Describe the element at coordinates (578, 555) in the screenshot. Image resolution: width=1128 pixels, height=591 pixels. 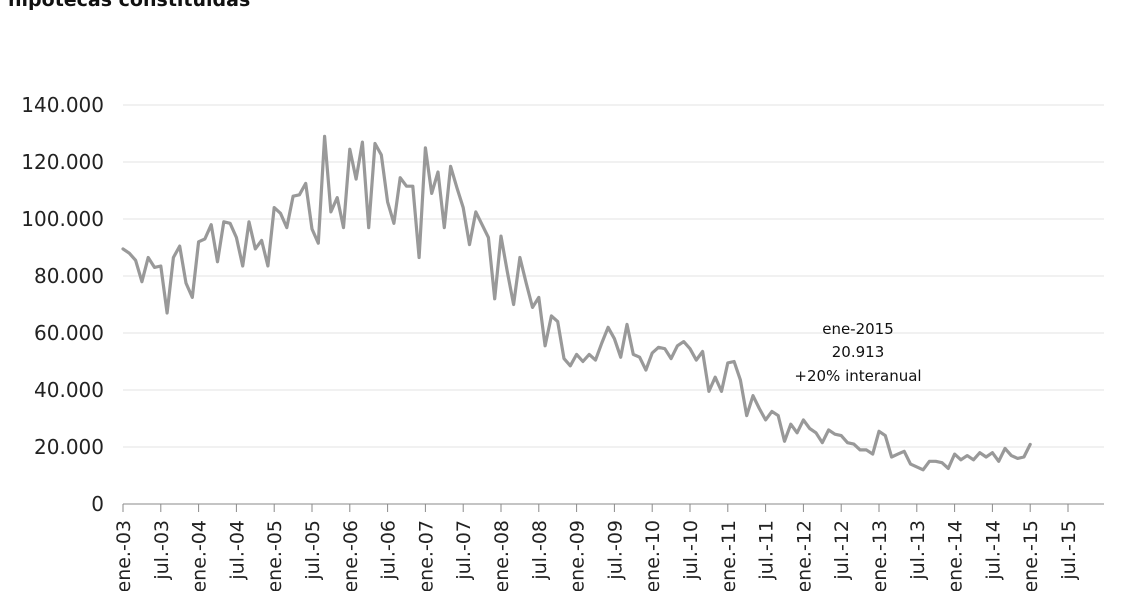
I see `x-tick-label: ene.-09` at that location.